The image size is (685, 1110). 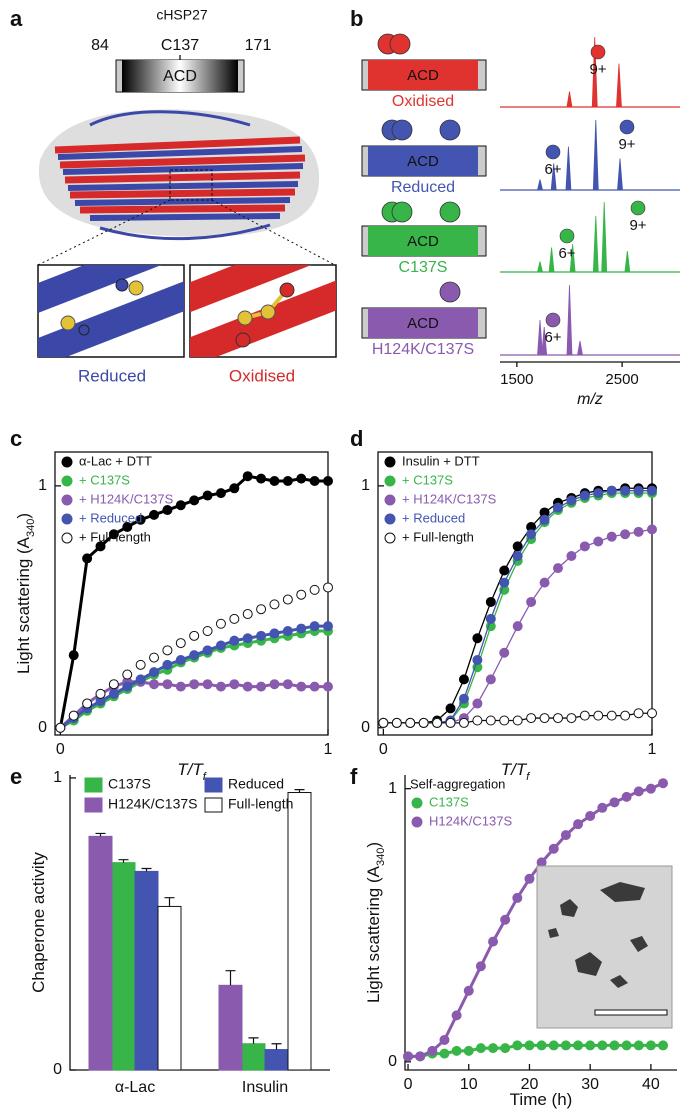 What do you see at coordinates (256, 784) in the screenshot?
I see `legend-label: Reduced` at bounding box center [256, 784].